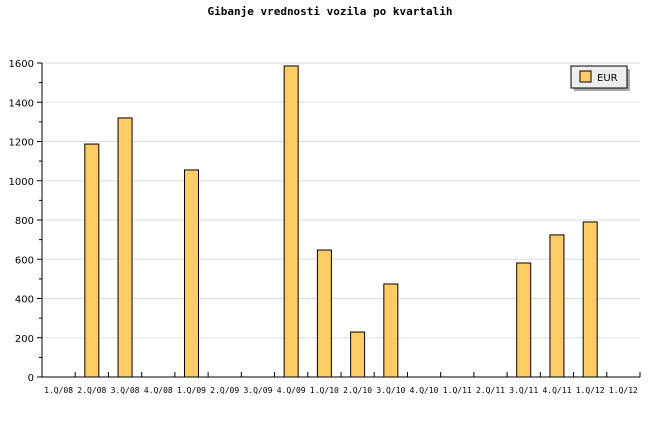  I want to click on x-tick-label: 4.Q/08, so click(158, 390).